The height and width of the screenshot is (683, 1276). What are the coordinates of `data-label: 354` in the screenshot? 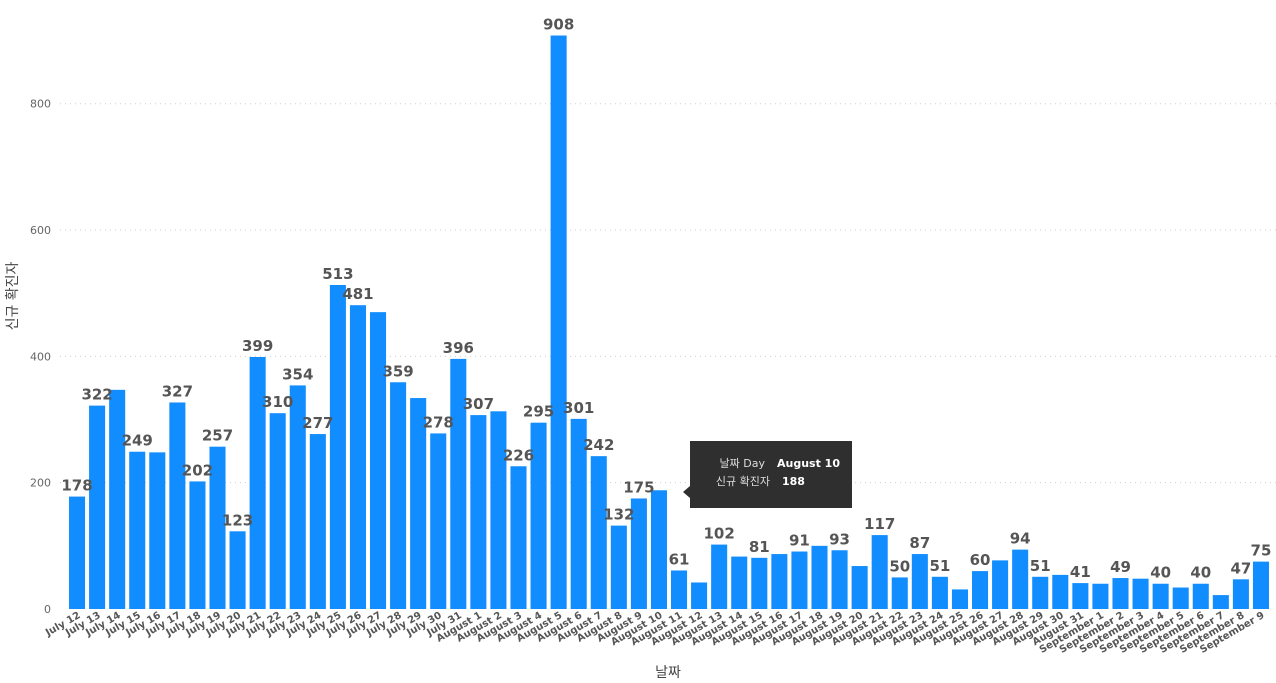 It's located at (297, 374).